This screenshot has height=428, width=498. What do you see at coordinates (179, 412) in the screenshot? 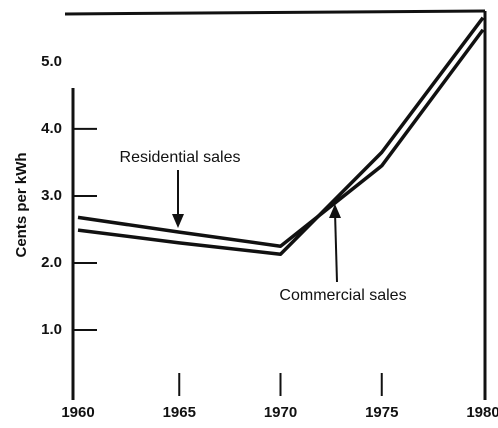
I see `x-tick-label: 1965` at bounding box center [179, 412].